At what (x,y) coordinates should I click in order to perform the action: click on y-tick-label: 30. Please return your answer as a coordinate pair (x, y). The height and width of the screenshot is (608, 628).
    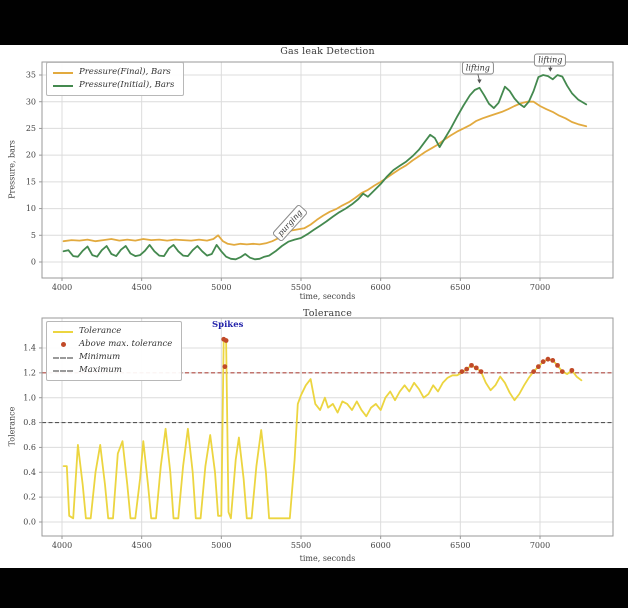
    Looking at the image, I should click on (31, 101).